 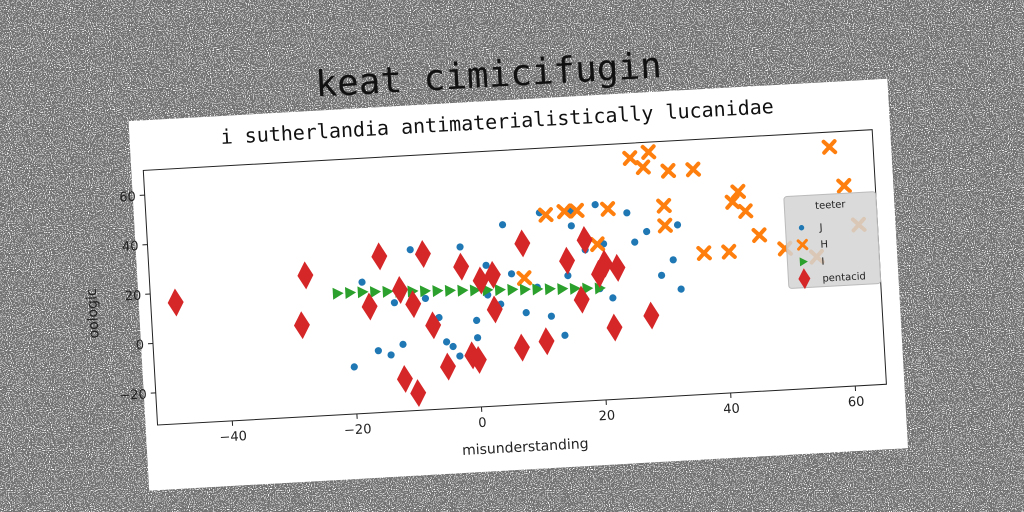 What do you see at coordinates (823, 262) in the screenshot?
I see `legend-entry-label: I` at bounding box center [823, 262].